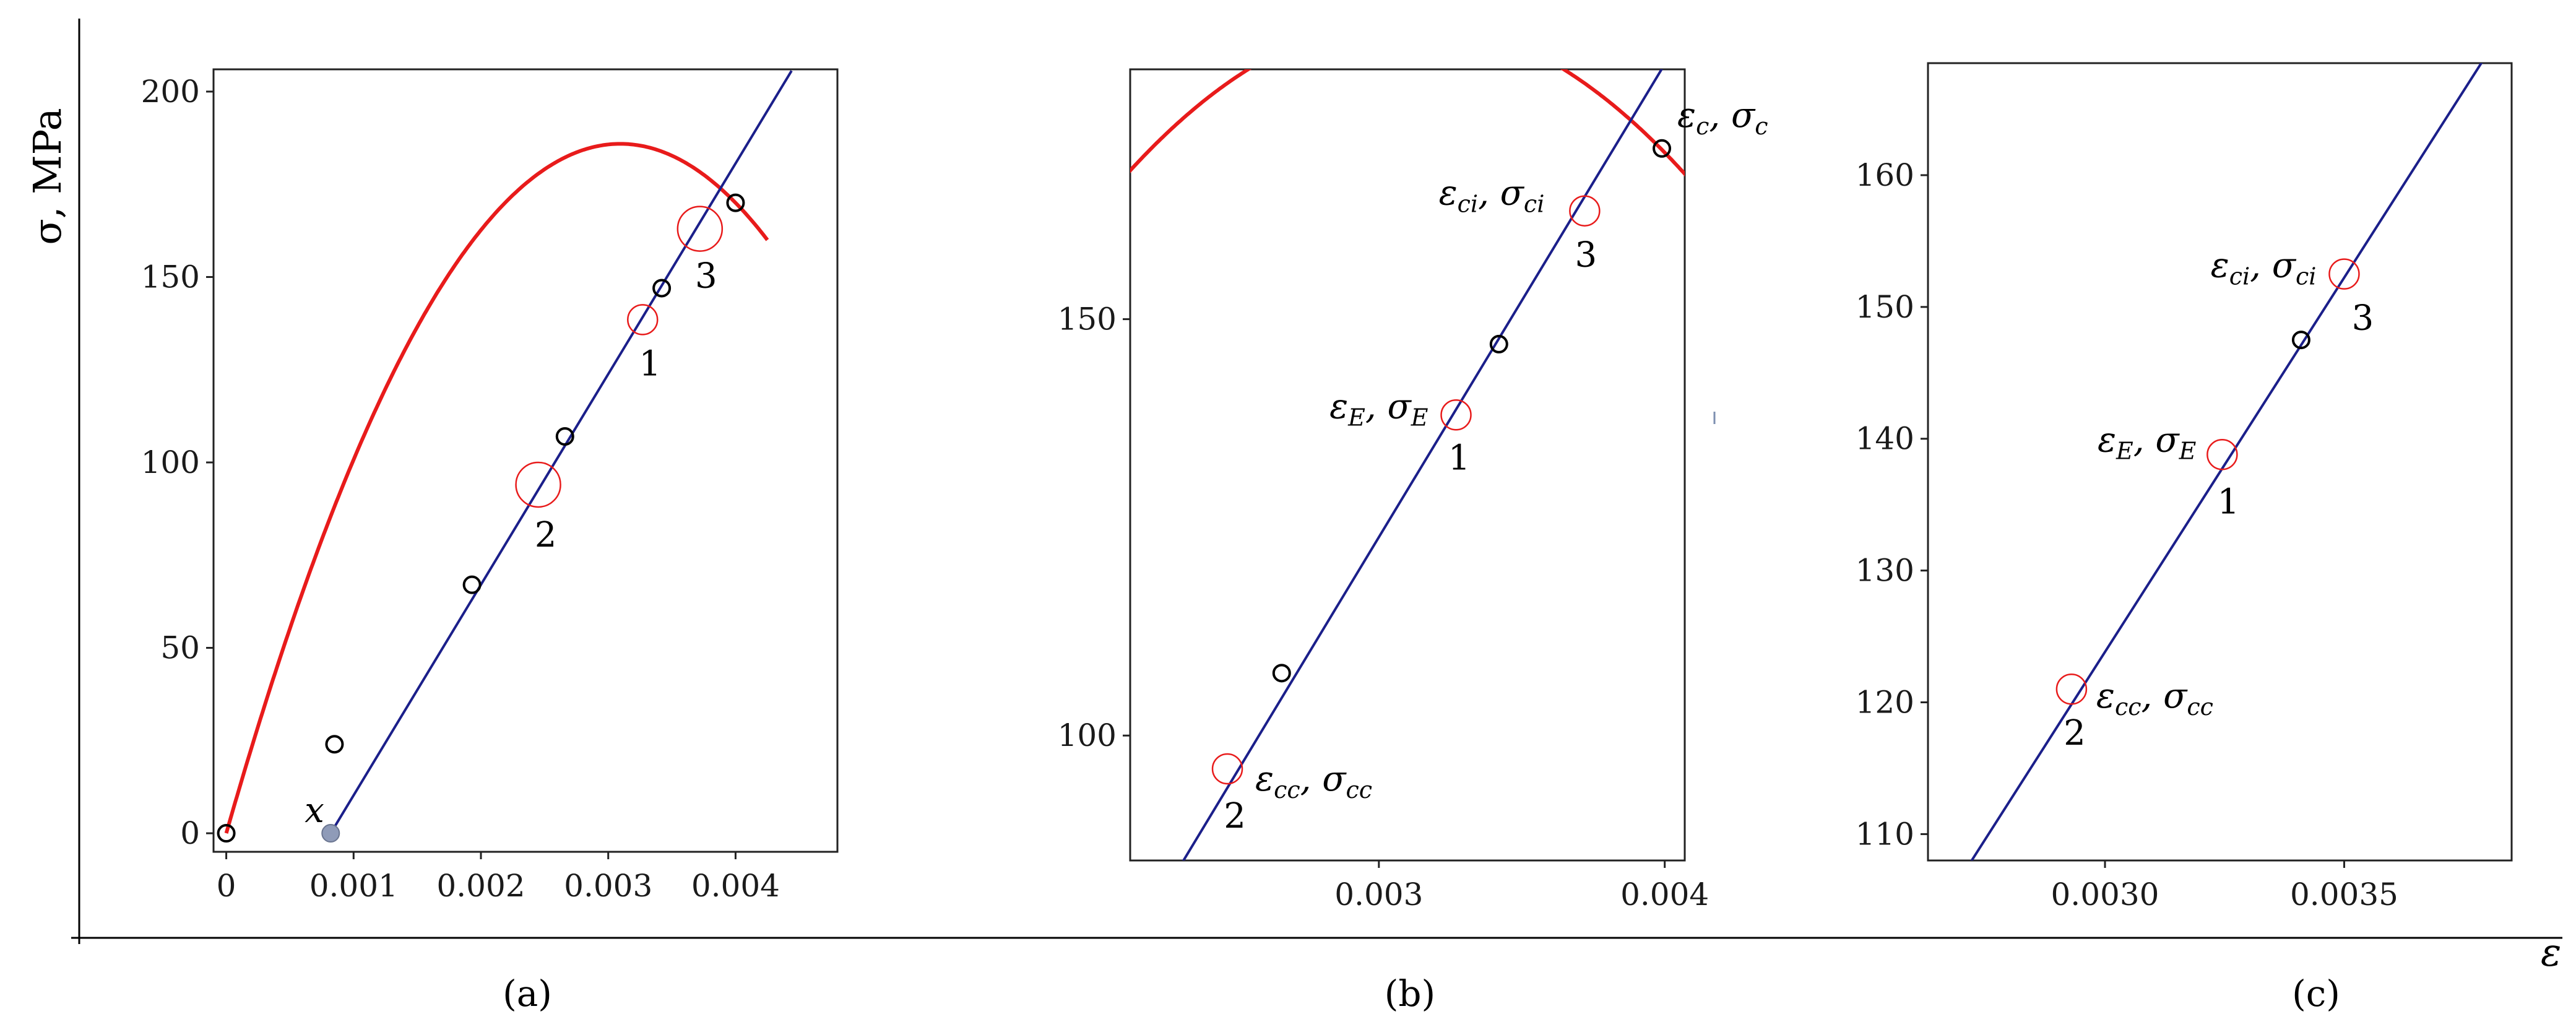 The height and width of the screenshot is (1027, 2576). What do you see at coordinates (2344, 895) in the screenshot?
I see `x-tick-label: 0.0035` at bounding box center [2344, 895].